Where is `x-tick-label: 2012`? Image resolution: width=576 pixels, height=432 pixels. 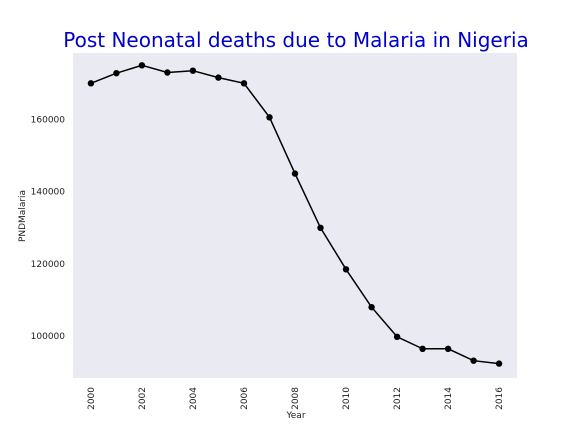
x-tick-label: 2012 is located at coordinates (398, 398).